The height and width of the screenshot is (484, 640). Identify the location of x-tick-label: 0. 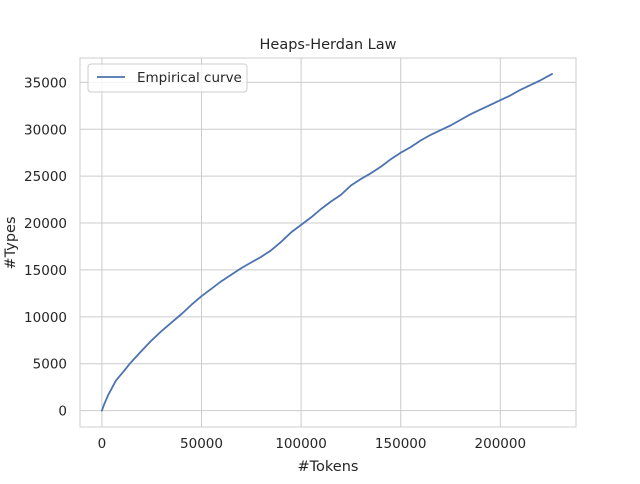
(102, 444).